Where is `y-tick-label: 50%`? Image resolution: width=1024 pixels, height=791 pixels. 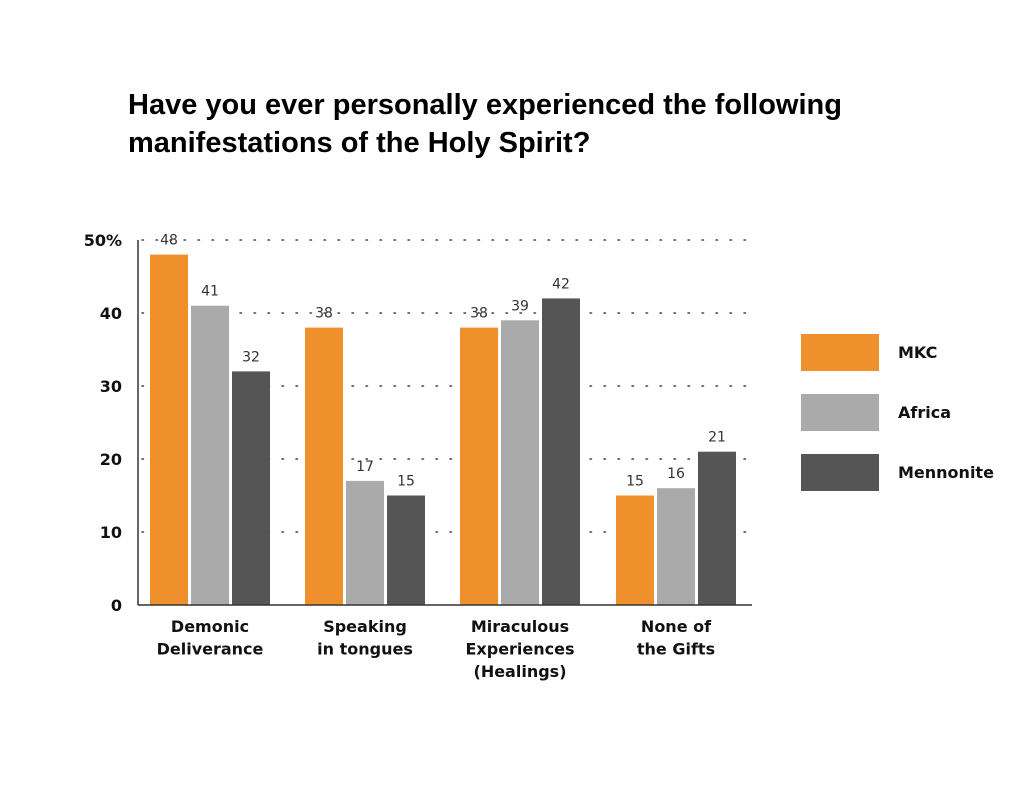 y-tick-label: 50% is located at coordinates (103, 240).